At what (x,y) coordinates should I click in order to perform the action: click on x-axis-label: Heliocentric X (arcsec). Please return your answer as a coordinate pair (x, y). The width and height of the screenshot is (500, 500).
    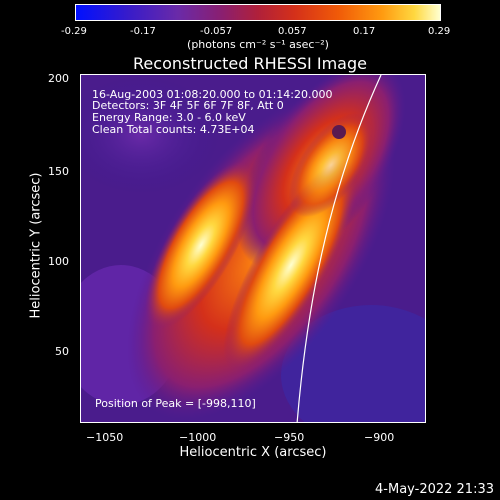
    Looking at the image, I should click on (253, 452).